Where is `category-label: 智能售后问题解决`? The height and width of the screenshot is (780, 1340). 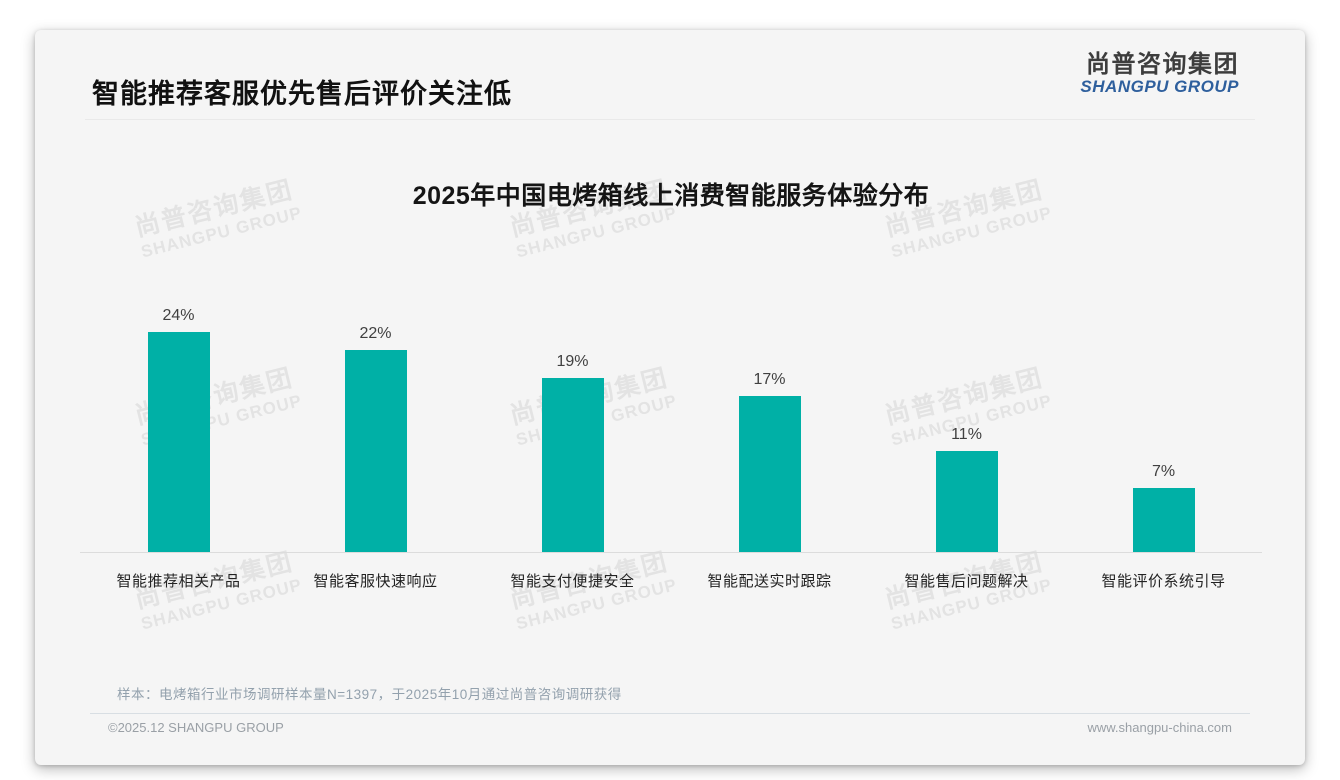
category-label: 智能售后问题解决 is located at coordinates (966, 581).